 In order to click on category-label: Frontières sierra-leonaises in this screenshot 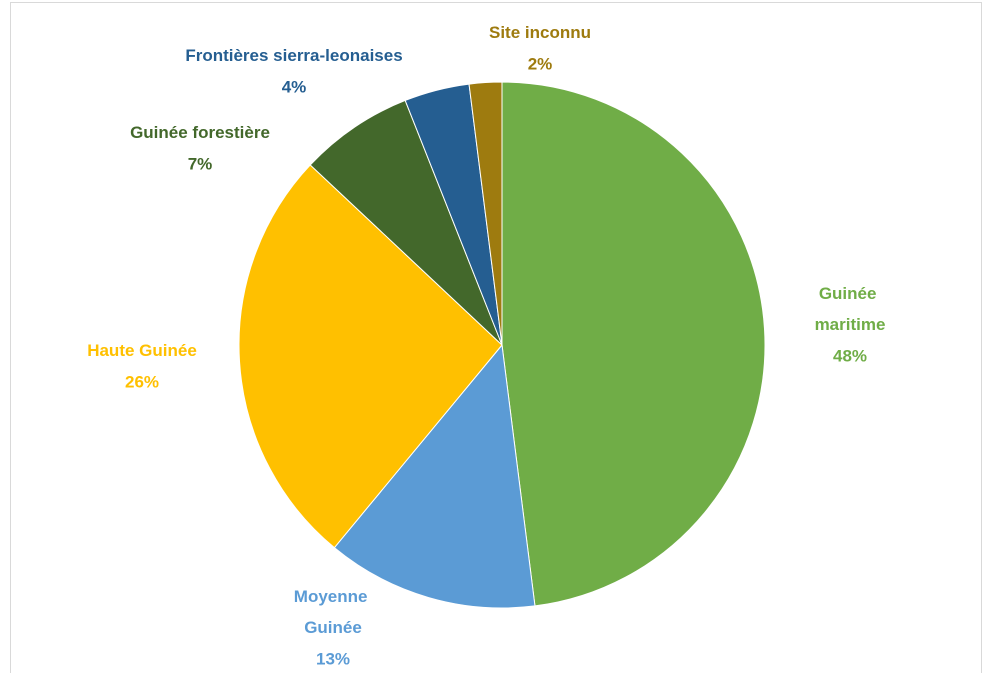, I will do `click(293, 55)`.